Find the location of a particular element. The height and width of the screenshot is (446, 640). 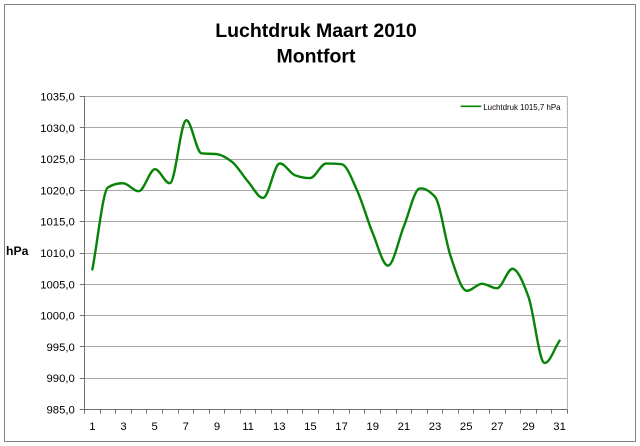

svg-text: 5 is located at coordinates (155, 427).